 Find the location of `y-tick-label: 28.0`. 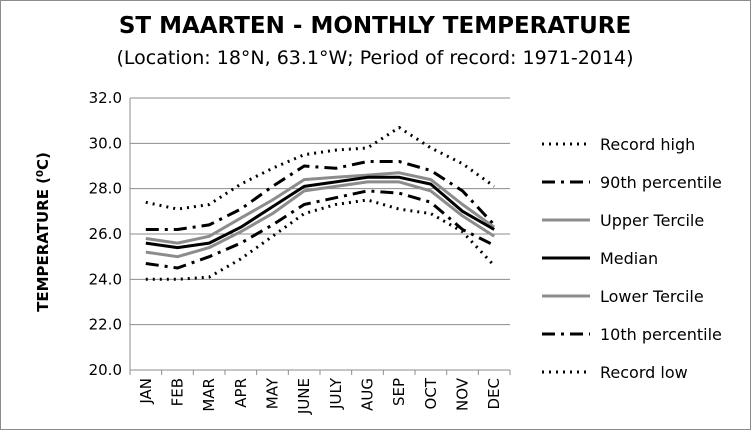

y-tick-label: 28.0 is located at coordinates (105, 189).